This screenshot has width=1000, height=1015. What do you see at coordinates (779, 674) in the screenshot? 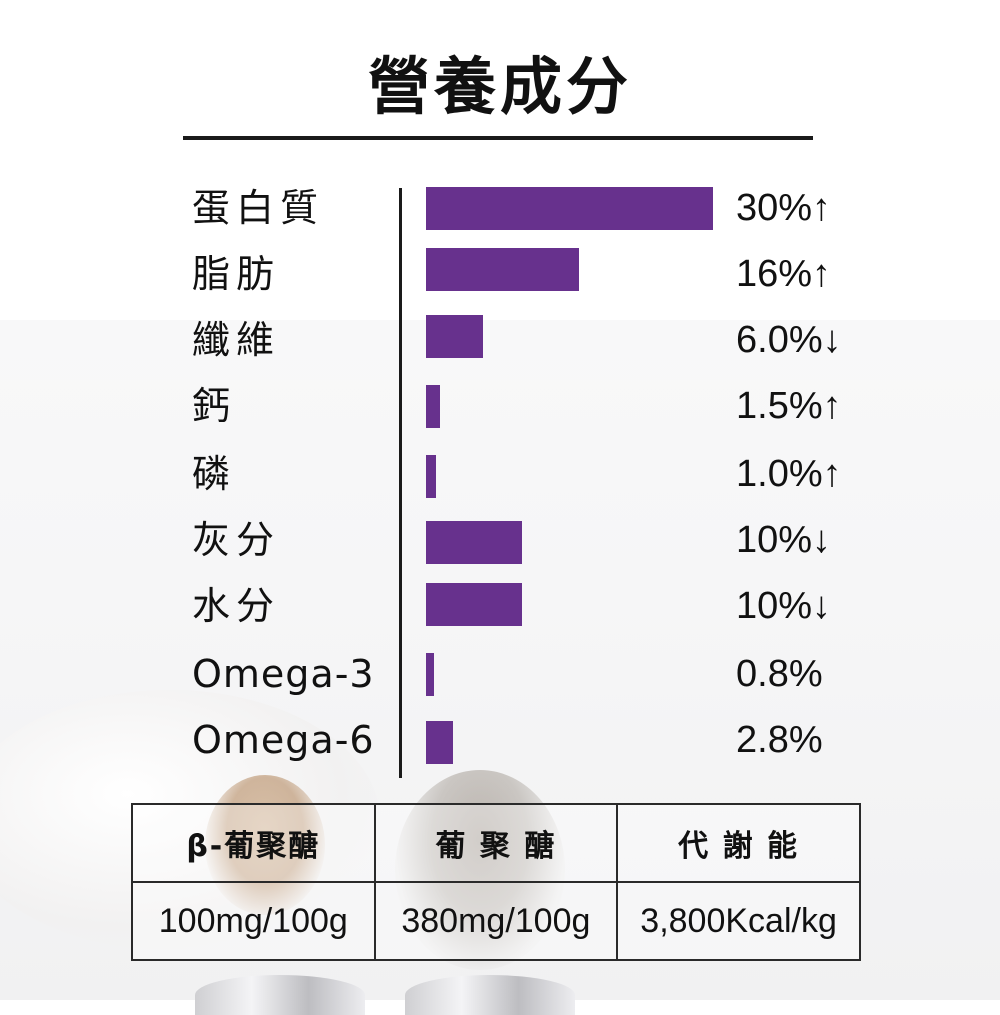
I see `row-value: 0.8%` at bounding box center [779, 674].